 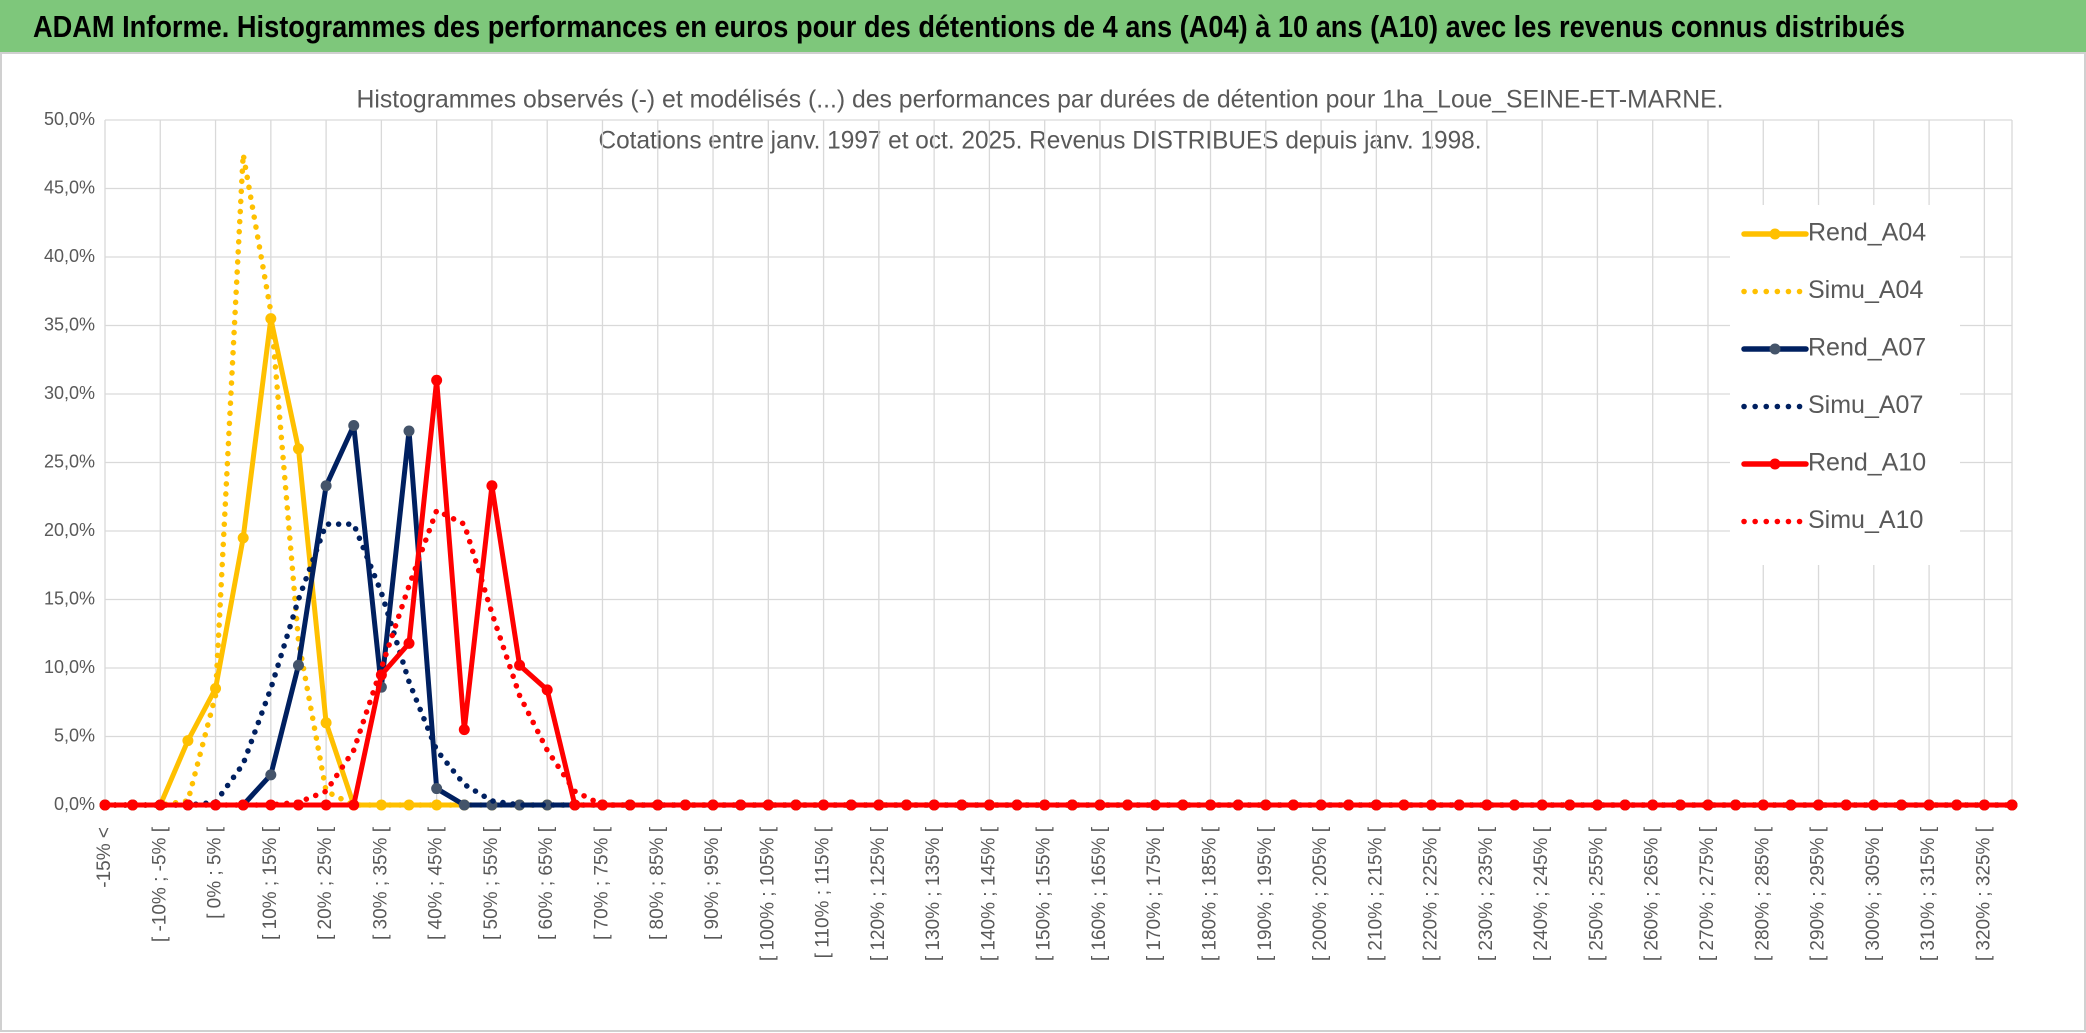 What do you see at coordinates (878, 893) in the screenshot?
I see `x-tick-label: [ 120% ; 125% [` at bounding box center [878, 893].